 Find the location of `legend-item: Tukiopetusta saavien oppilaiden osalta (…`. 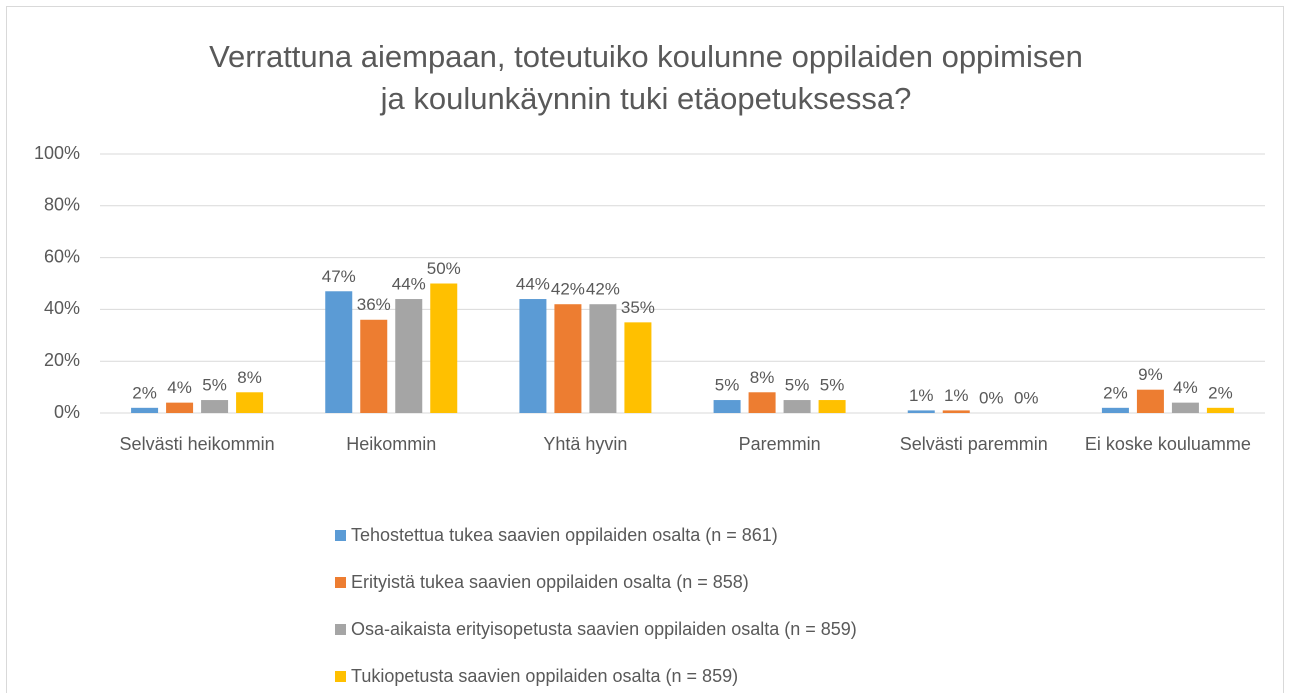

legend-item: Tukiopetusta saavien oppilaiden osalta (… is located at coordinates (596, 673).